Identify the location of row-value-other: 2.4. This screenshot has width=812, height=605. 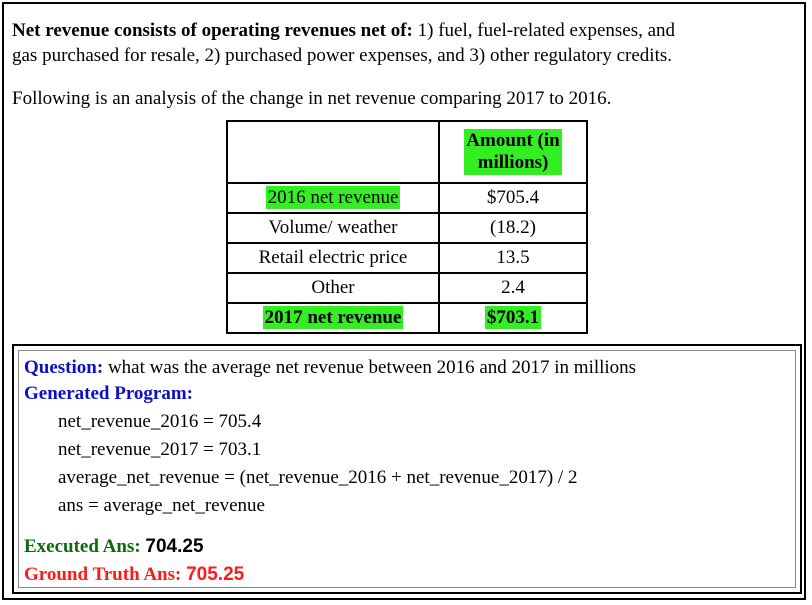
(513, 288).